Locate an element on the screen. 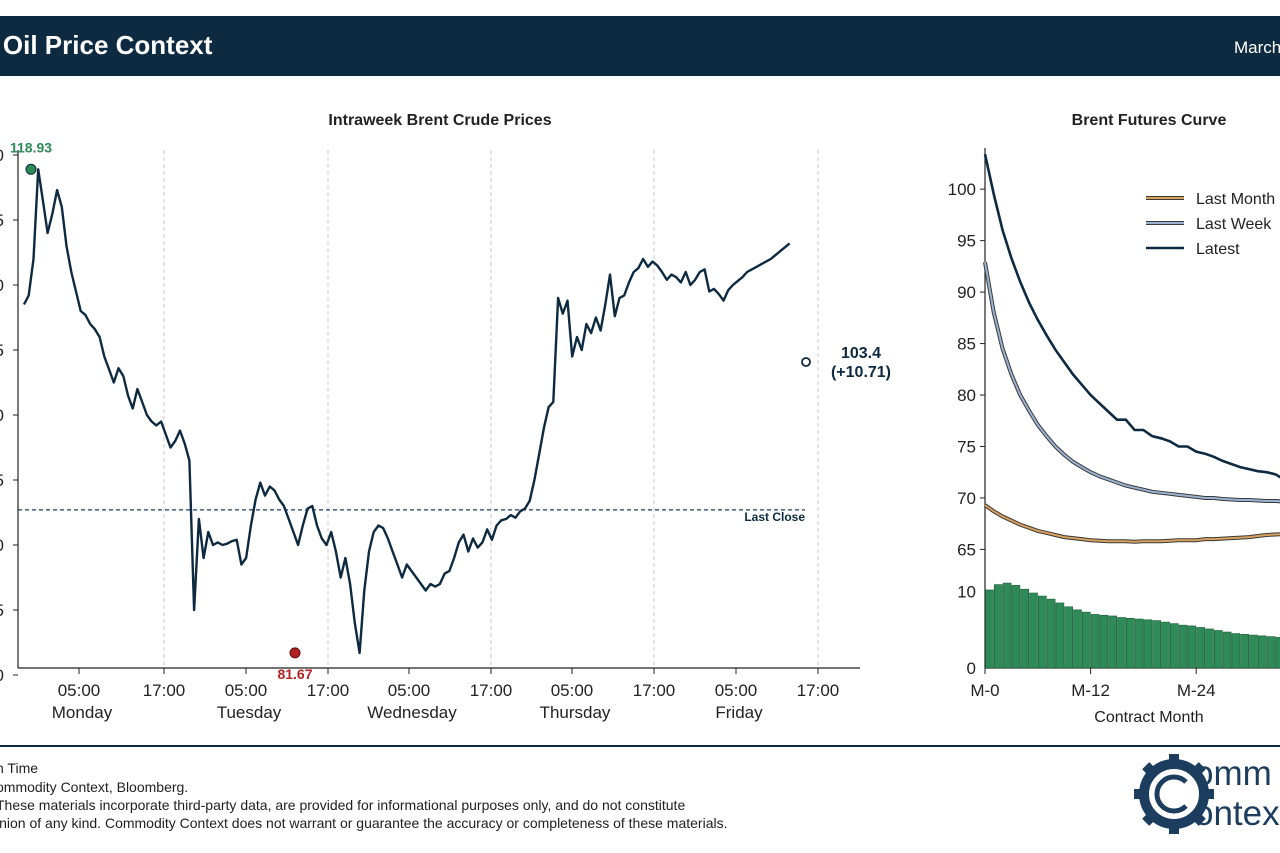 This screenshot has height=853, width=1280. y-tick-label: 80 is located at coordinates (966, 395).